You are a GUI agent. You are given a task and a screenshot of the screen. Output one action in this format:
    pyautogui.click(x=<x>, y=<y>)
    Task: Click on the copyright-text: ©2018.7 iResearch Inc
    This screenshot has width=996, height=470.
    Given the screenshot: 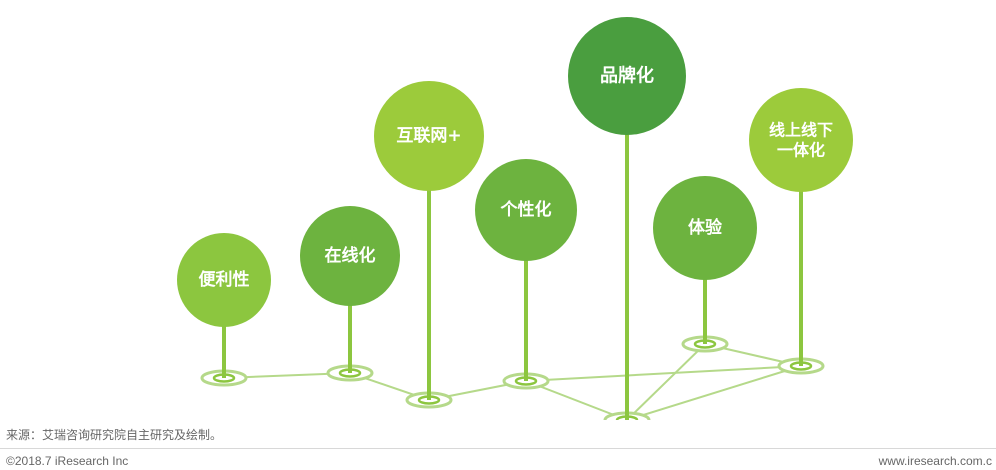 What is the action you would take?
    pyautogui.click(x=67, y=461)
    